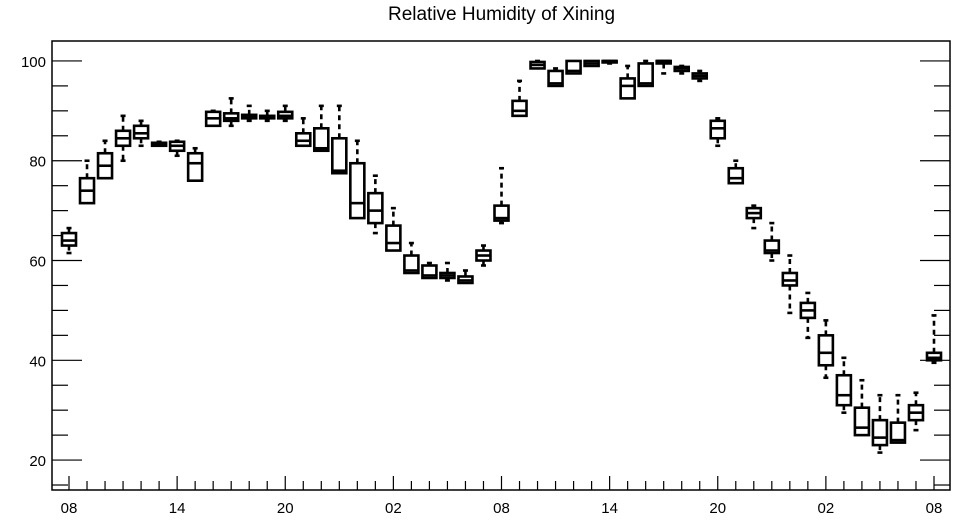  I want to click on y-tick-label: 80, so click(37, 162).